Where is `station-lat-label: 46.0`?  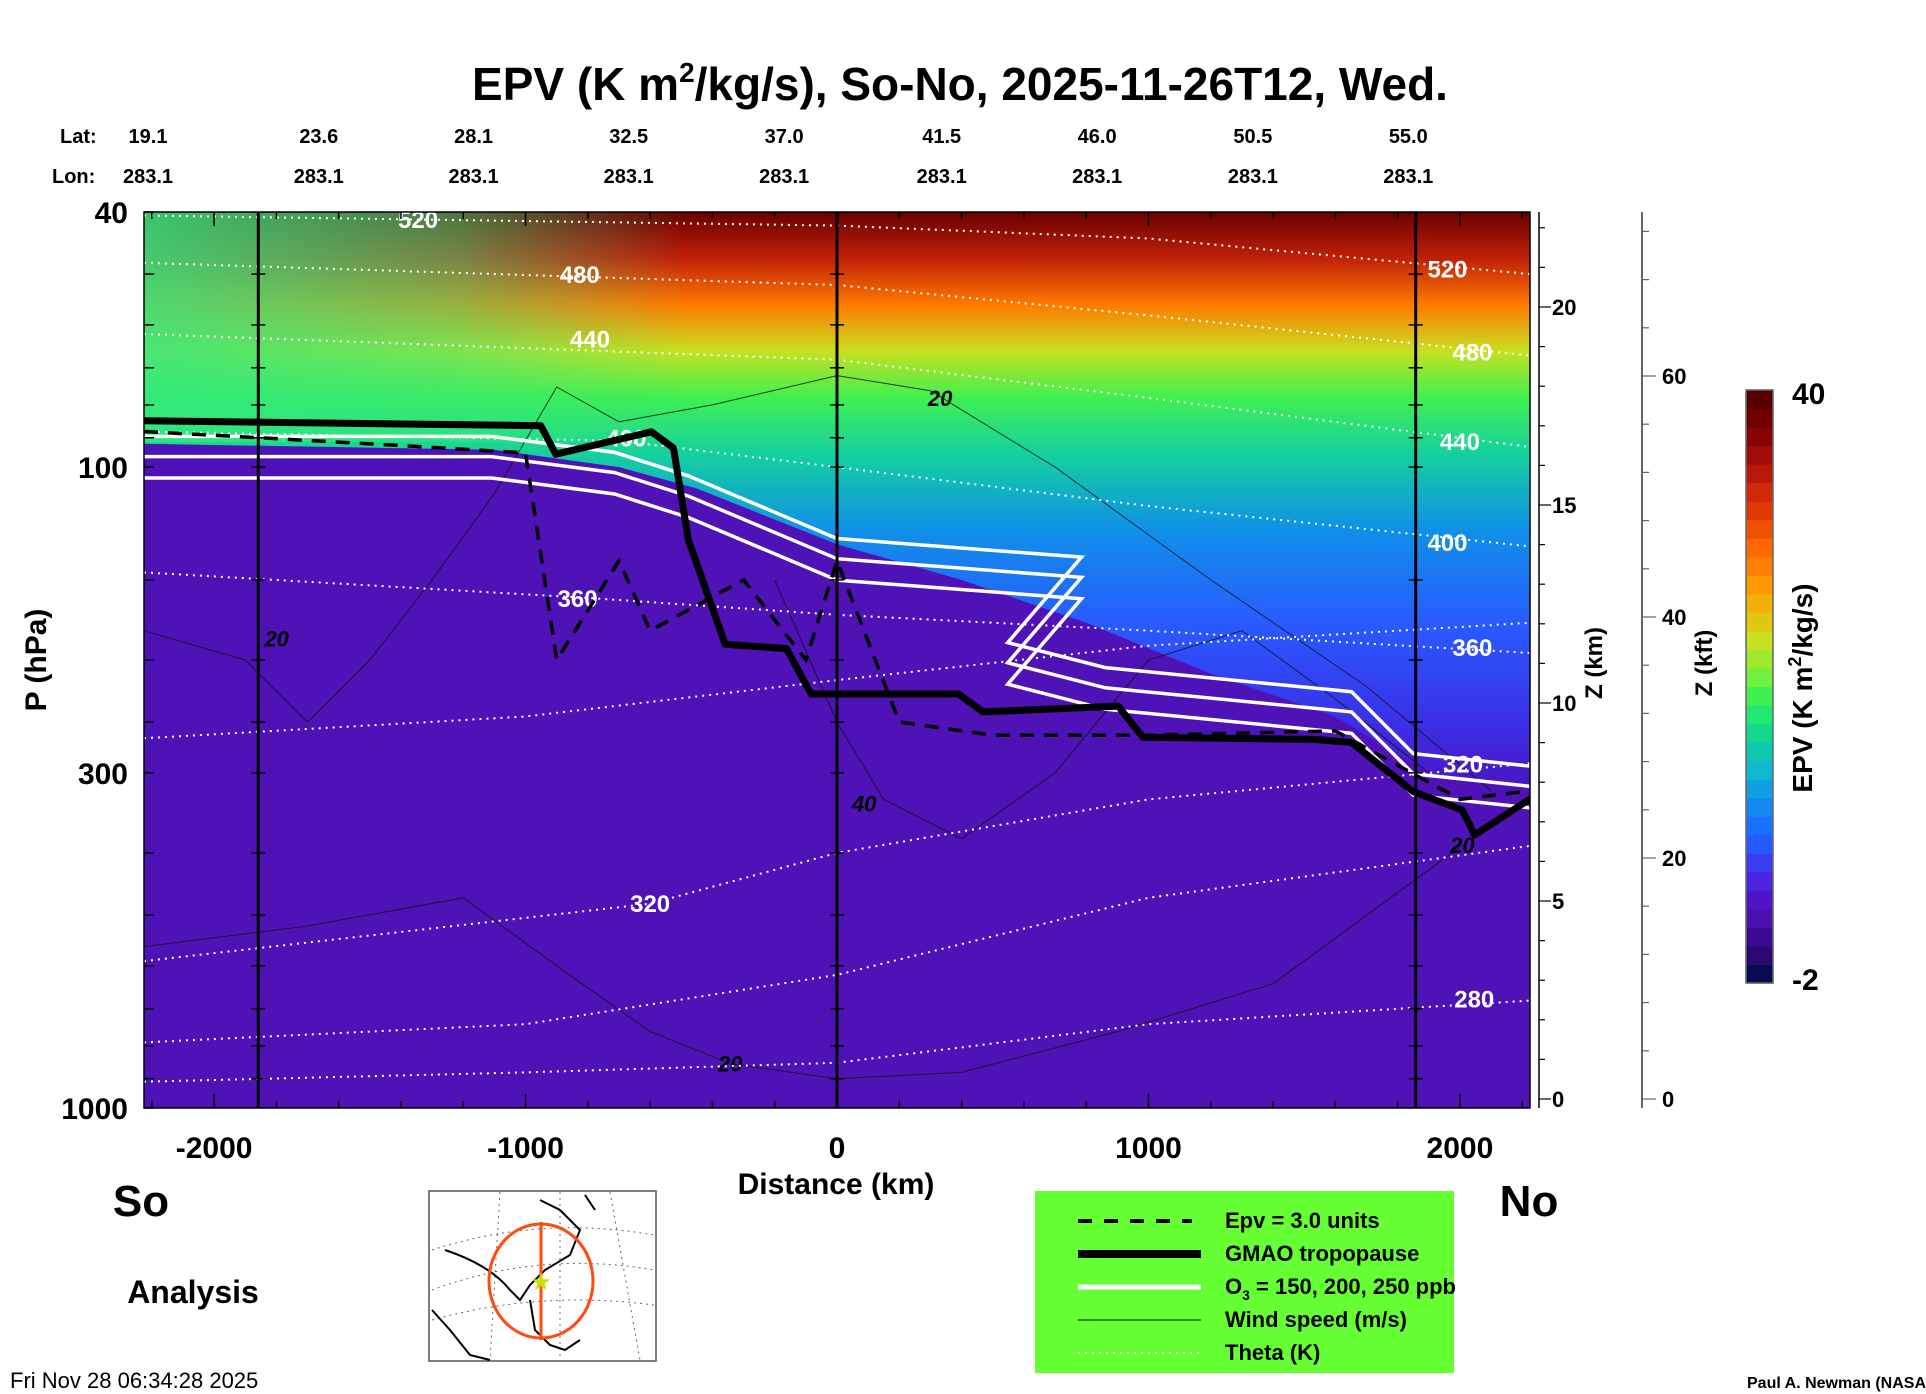
station-lat-label: 46.0 is located at coordinates (1097, 137).